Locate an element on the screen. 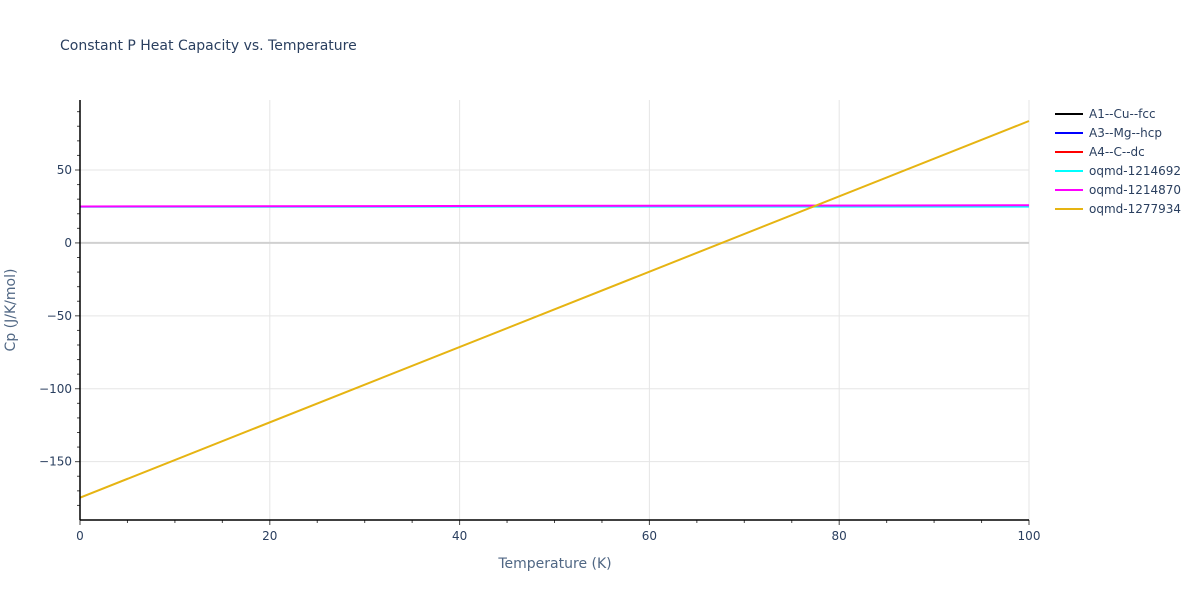 Image resolution: width=1200 pixels, height=600 pixels. x-tick-label: 0 is located at coordinates (80, 536).